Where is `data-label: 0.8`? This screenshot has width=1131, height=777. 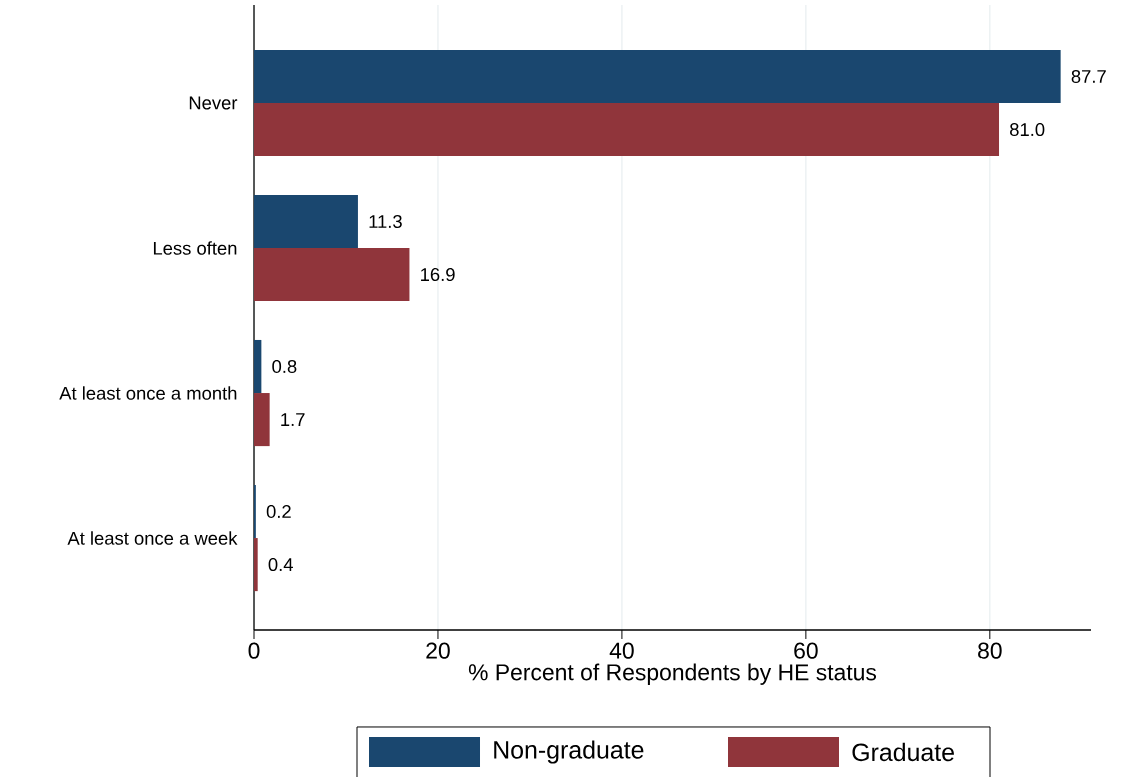
data-label: 0.8 is located at coordinates (284, 366).